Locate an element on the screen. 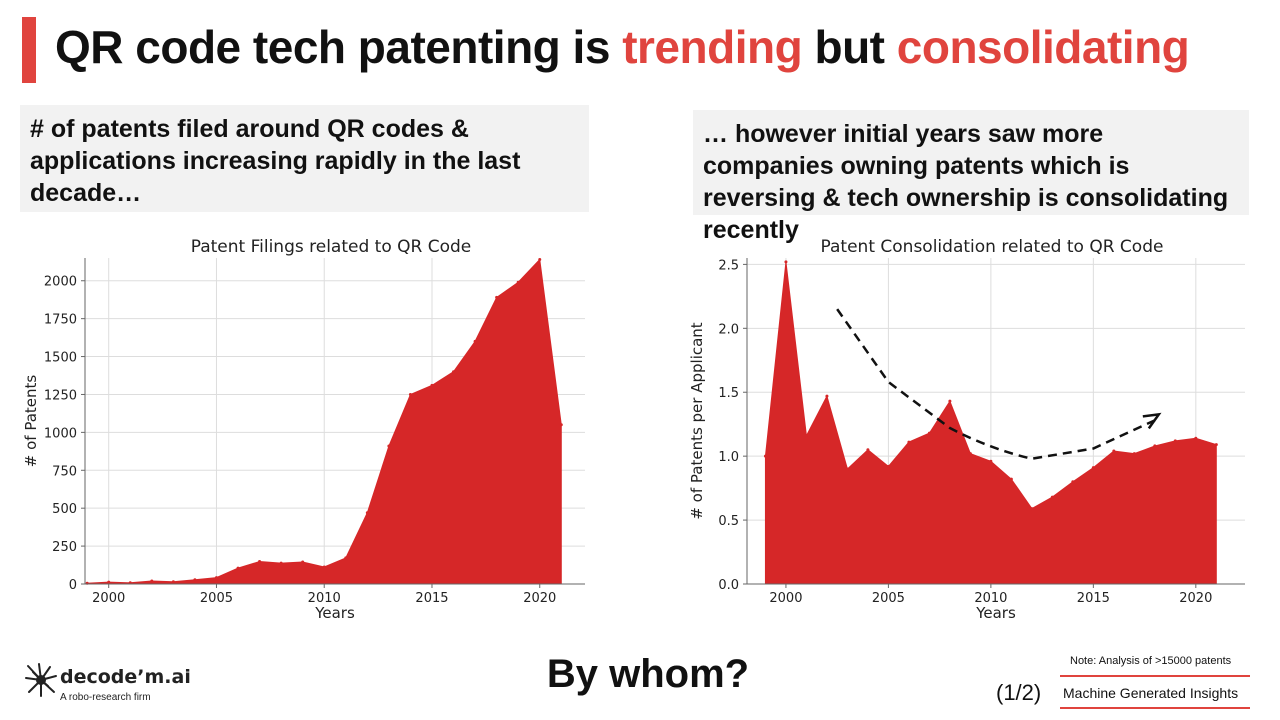 The height and width of the screenshot is (720, 1280). chart-title: Patent Consolidation related to QR Code is located at coordinates (992, 247).